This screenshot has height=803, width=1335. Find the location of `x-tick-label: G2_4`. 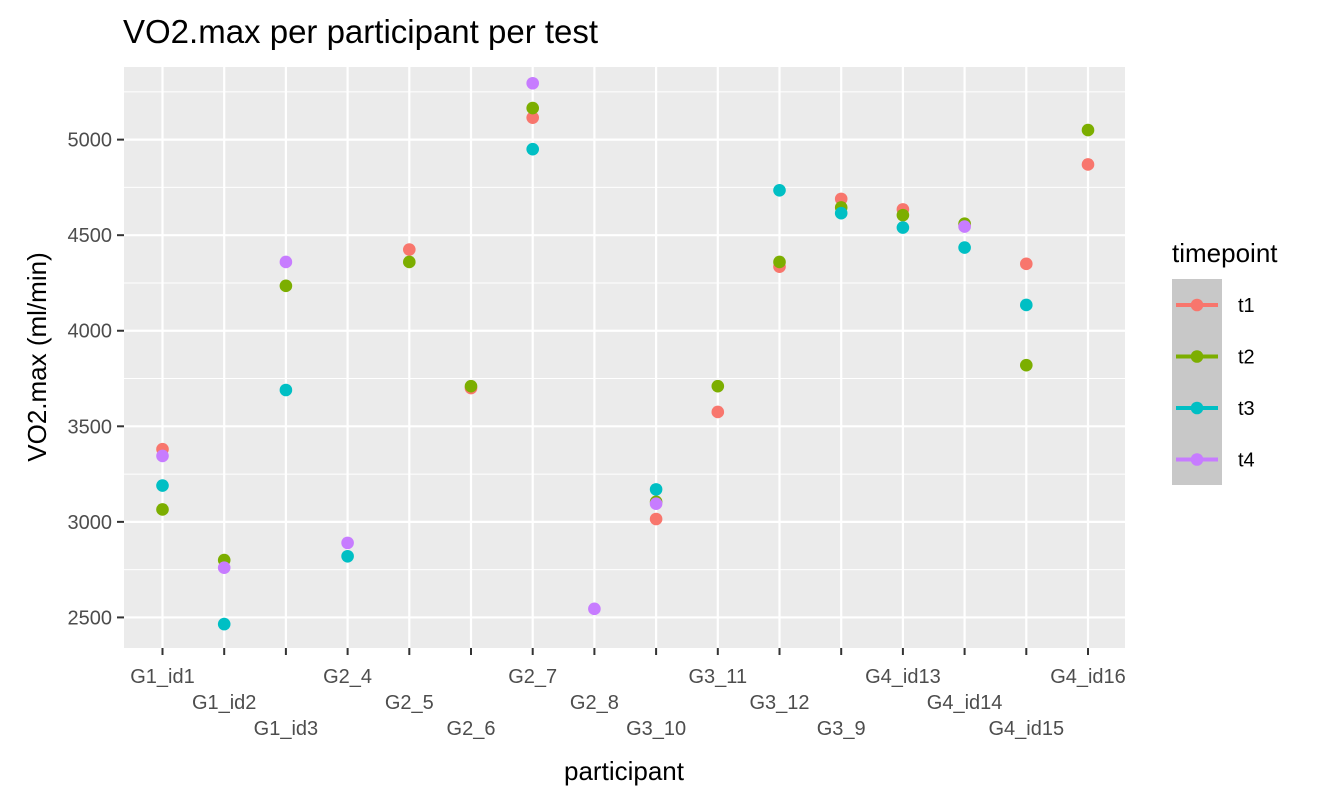

x-tick-label: G2_4 is located at coordinates (347, 677).